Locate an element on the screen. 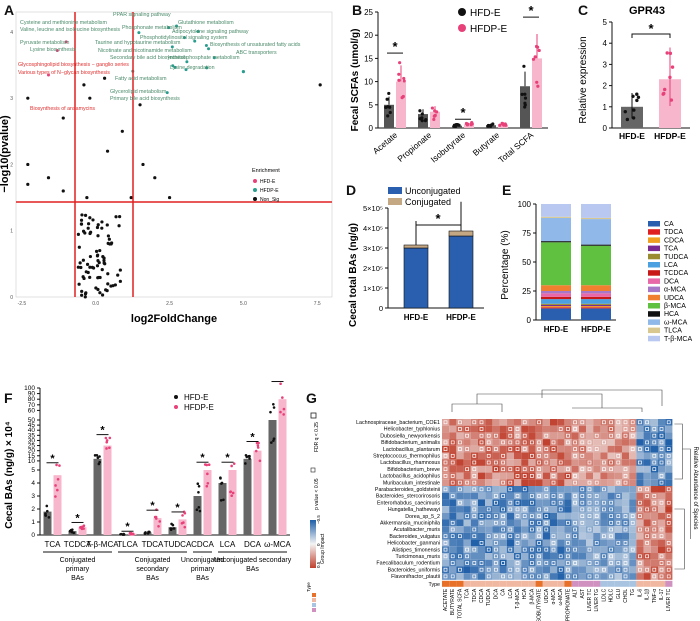 The width and height of the screenshot is (700, 621). y-tick-label: 25 is located at coordinates (368, 12).